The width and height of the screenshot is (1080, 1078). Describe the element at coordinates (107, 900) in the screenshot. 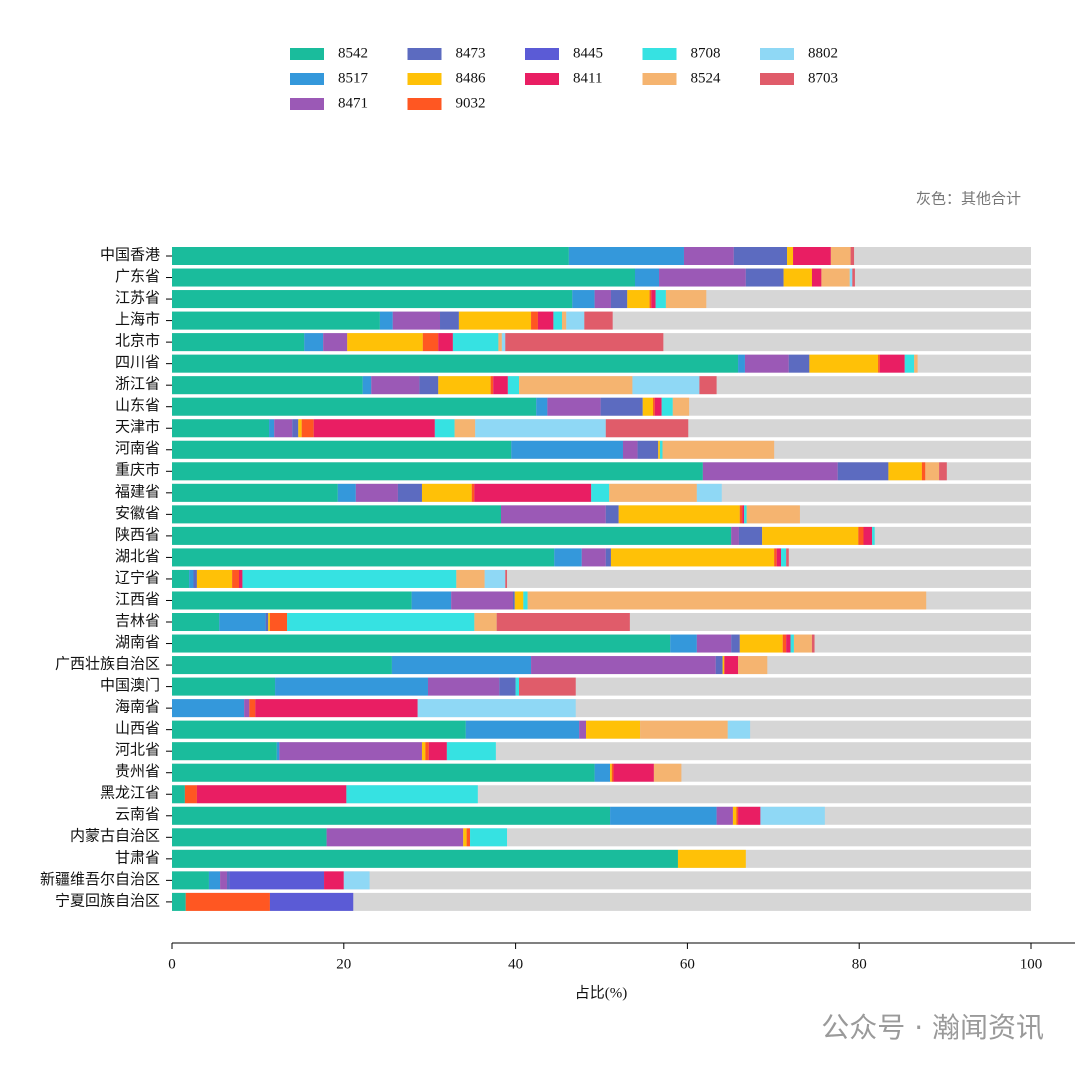

I see `y-tick-label: 宁夏回族自治区` at that location.